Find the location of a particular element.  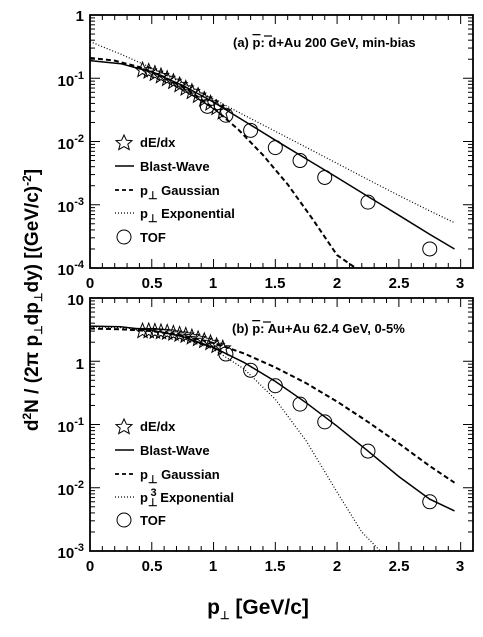

panel-a-annotation: (a) p: d+Au 200 GeV, min-bias is located at coordinates (324, 42).